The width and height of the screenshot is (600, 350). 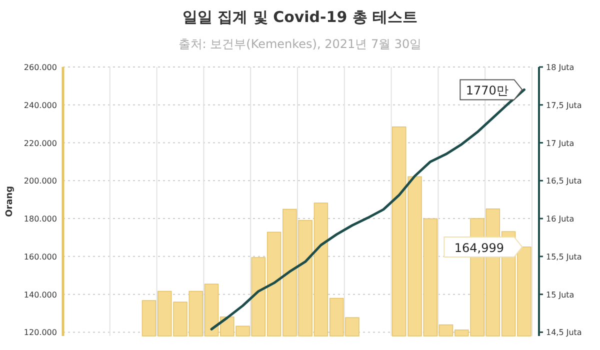 What do you see at coordinates (560, 295) in the screenshot?
I see `y2-tick-label: 15 Juta` at bounding box center [560, 295].